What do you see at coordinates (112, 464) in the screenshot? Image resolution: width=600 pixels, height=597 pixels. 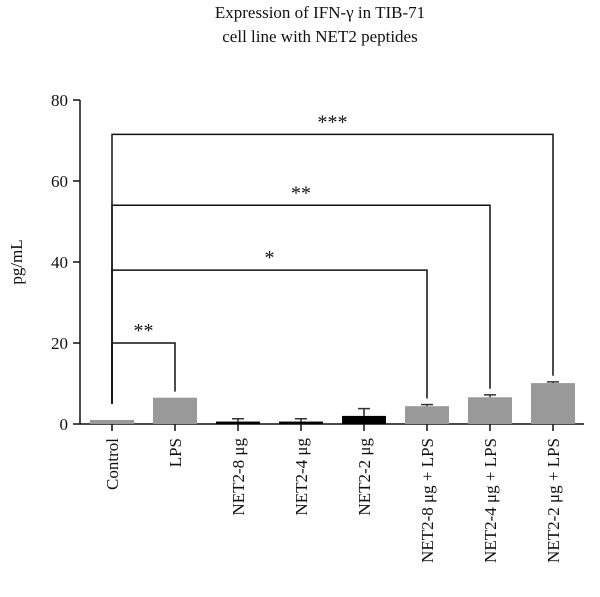 I see `x-category-label: Control` at bounding box center [112, 464].